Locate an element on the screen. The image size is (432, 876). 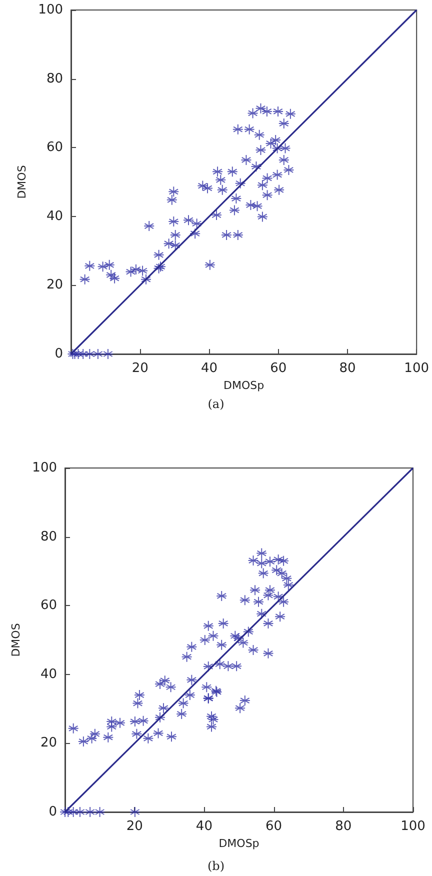
text: (a) is located at coordinates (216, 404).